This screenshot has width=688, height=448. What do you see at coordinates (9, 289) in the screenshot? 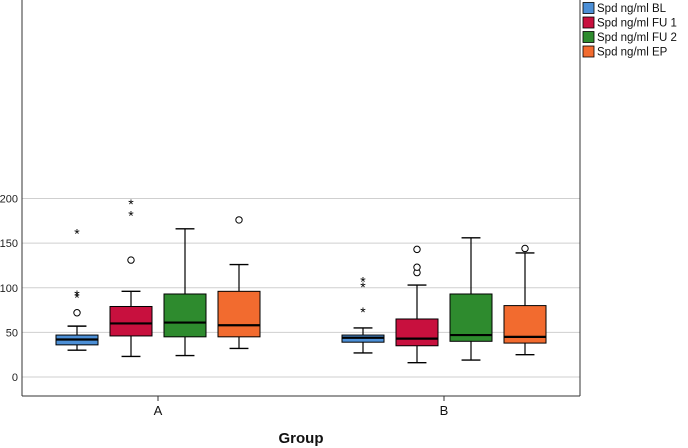
I see `y-tick-label-100: 100` at bounding box center [9, 289].